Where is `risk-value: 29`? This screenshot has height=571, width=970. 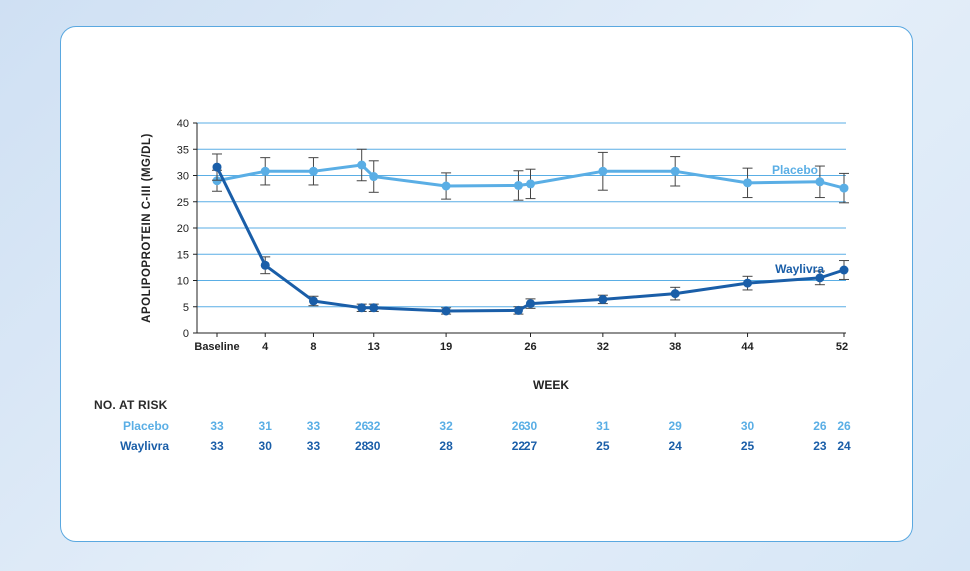 risk-value: 29 is located at coordinates (675, 426).